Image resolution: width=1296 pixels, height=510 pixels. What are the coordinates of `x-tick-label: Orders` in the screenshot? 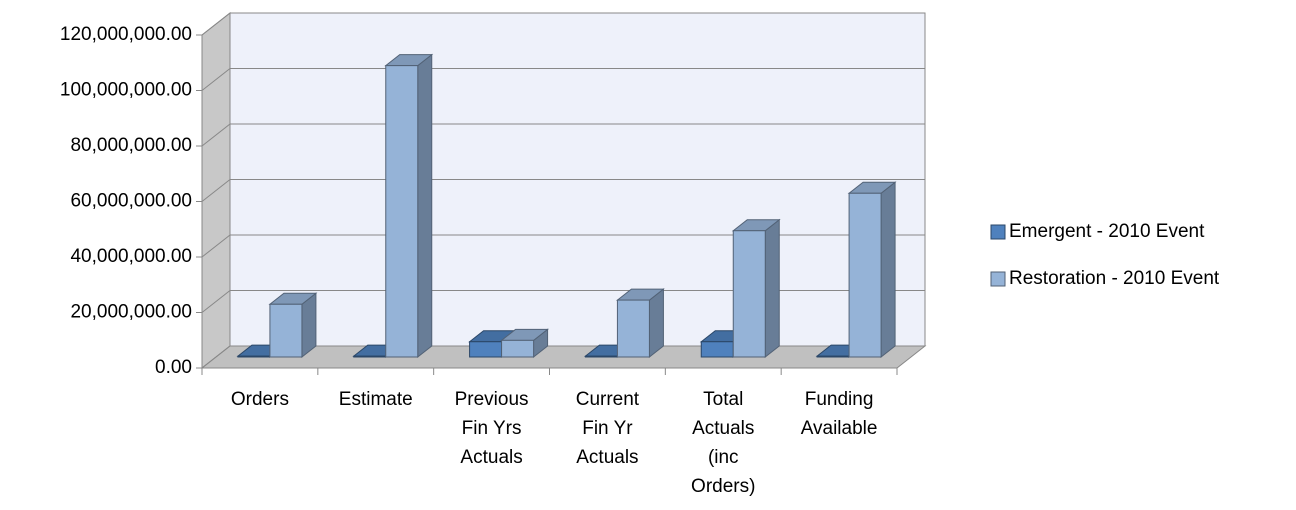 It's located at (260, 399).